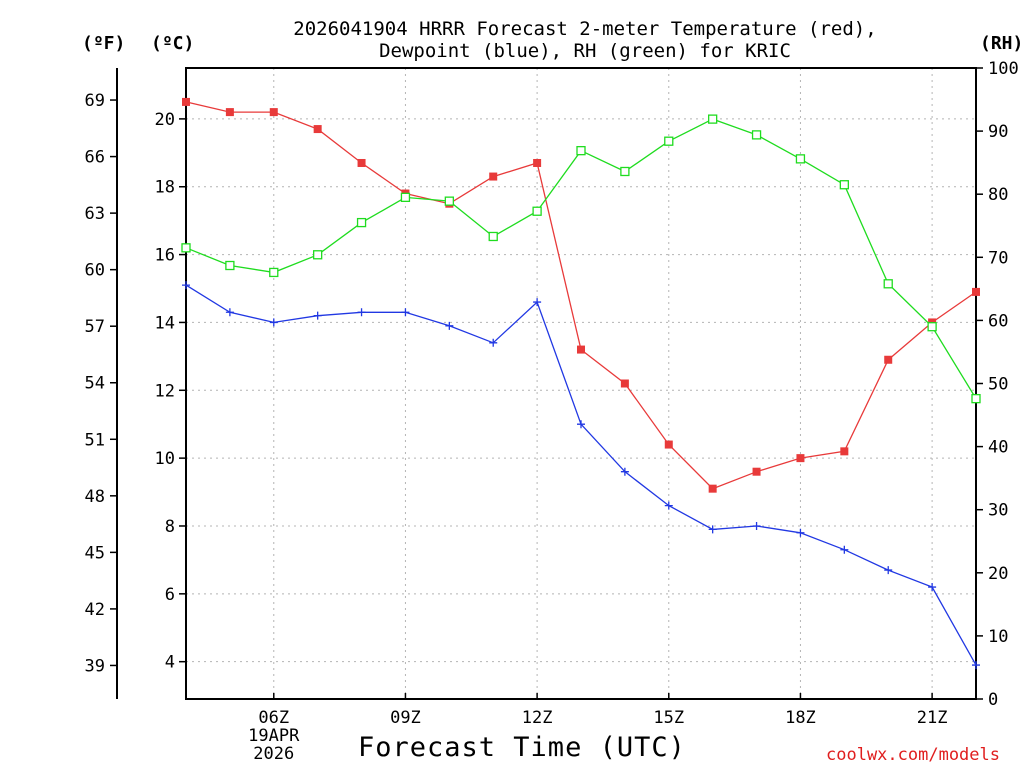 This screenshot has height=768, width=1024. I want to click on celsius-tick-label: 14, so click(165, 323).